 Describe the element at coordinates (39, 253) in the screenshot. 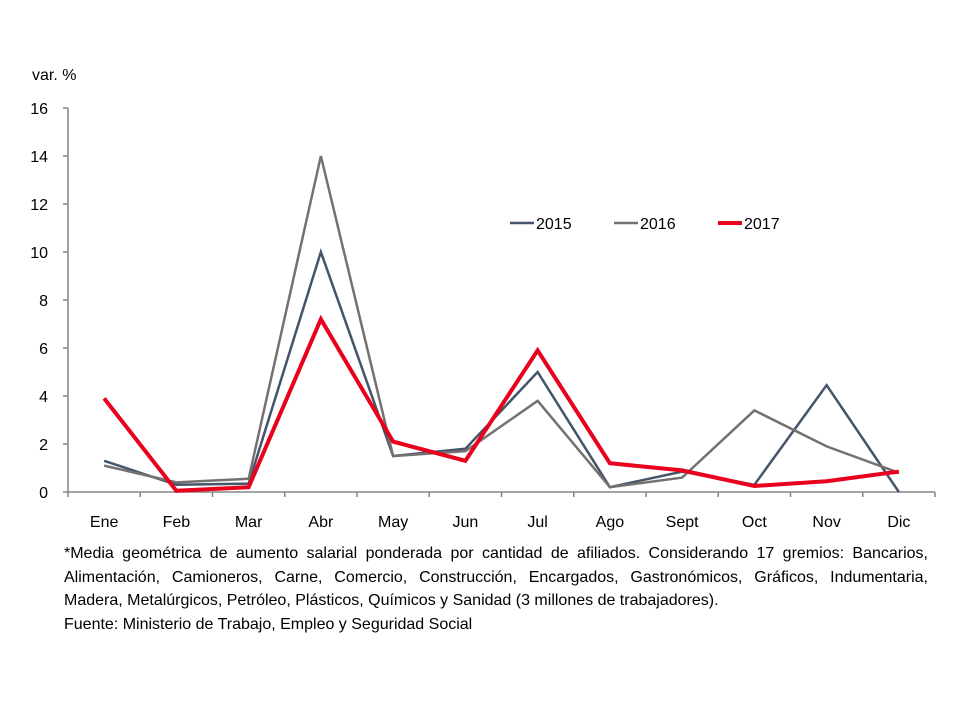

I see `y-tick-label: 10` at that location.